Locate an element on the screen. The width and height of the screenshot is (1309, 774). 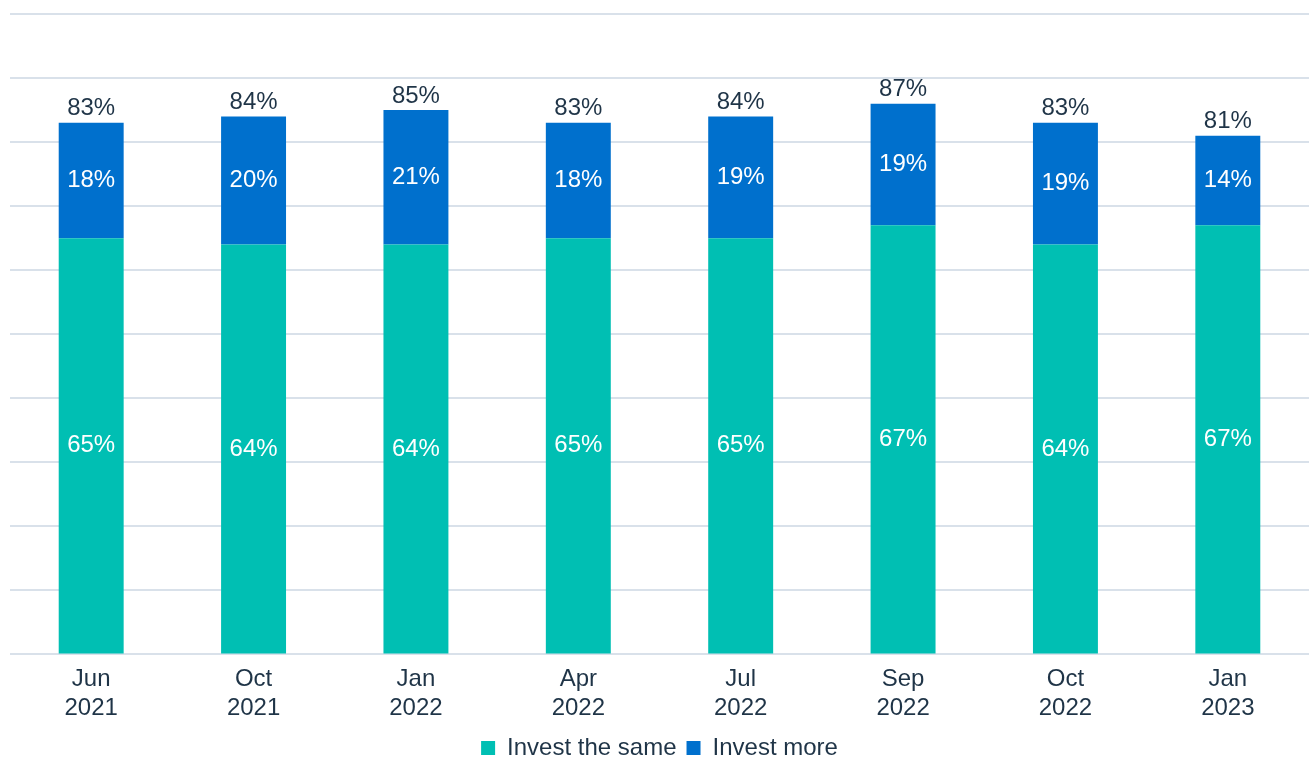
total-label: 87% is located at coordinates (903, 88).